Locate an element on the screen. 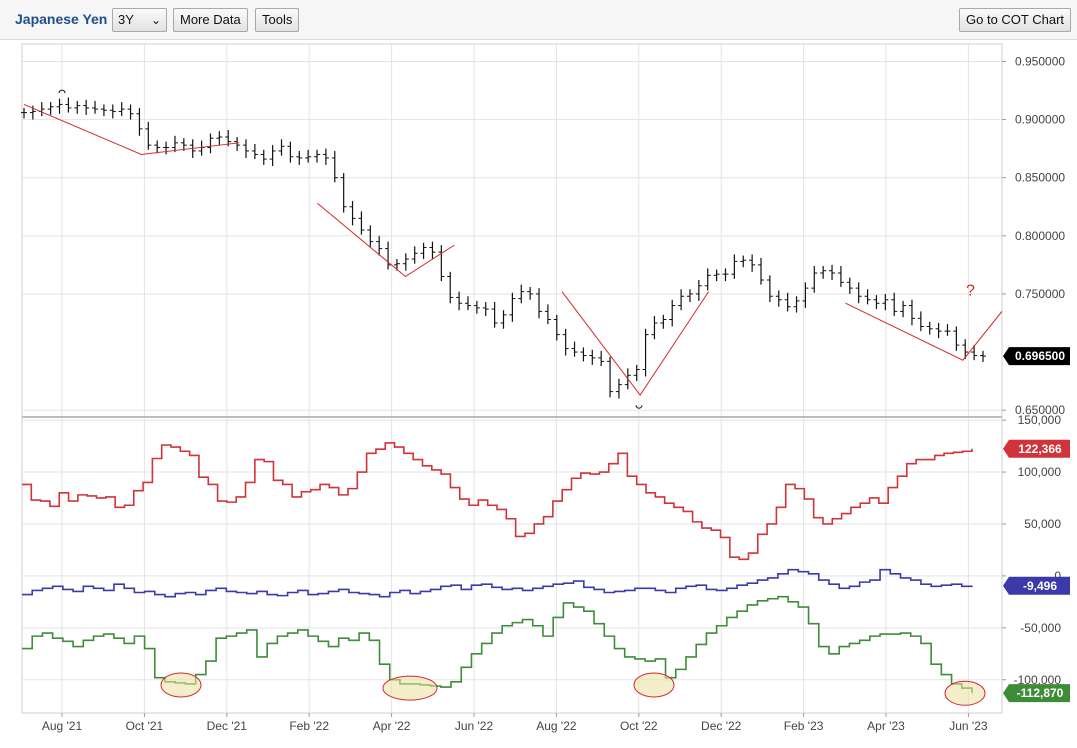 The width and height of the screenshot is (1077, 748). x-tick-label: Feb '22 is located at coordinates (309, 726).